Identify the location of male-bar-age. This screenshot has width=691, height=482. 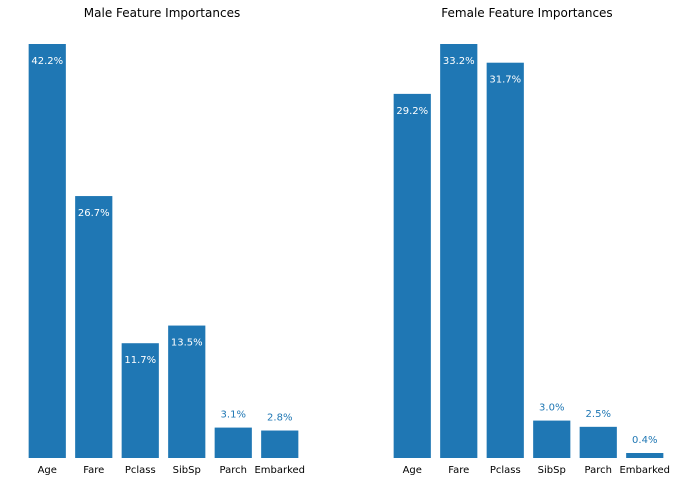
(47, 251).